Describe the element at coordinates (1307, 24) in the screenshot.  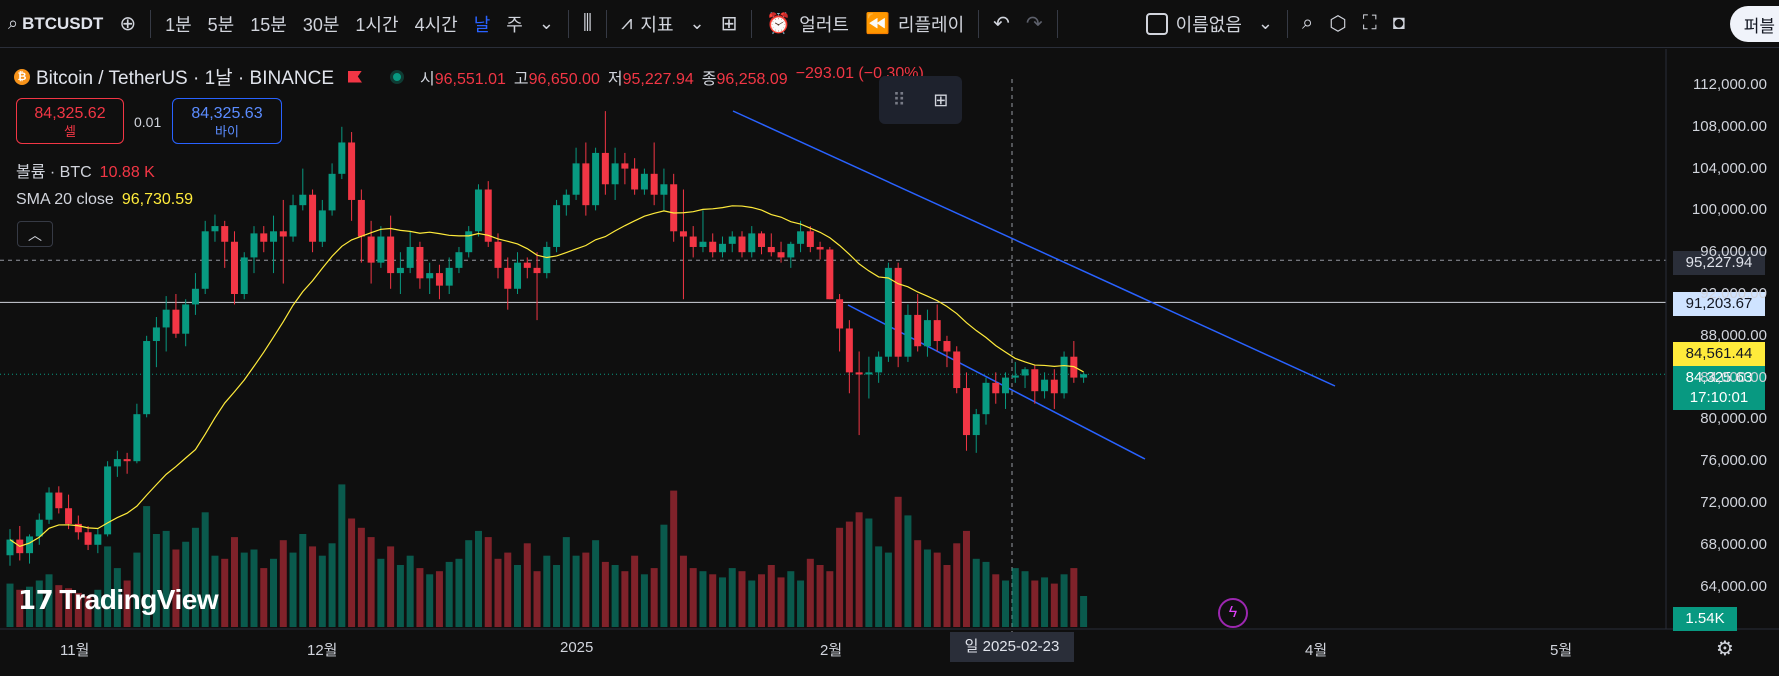
I see `quick-search-button: ⌕` at that location.